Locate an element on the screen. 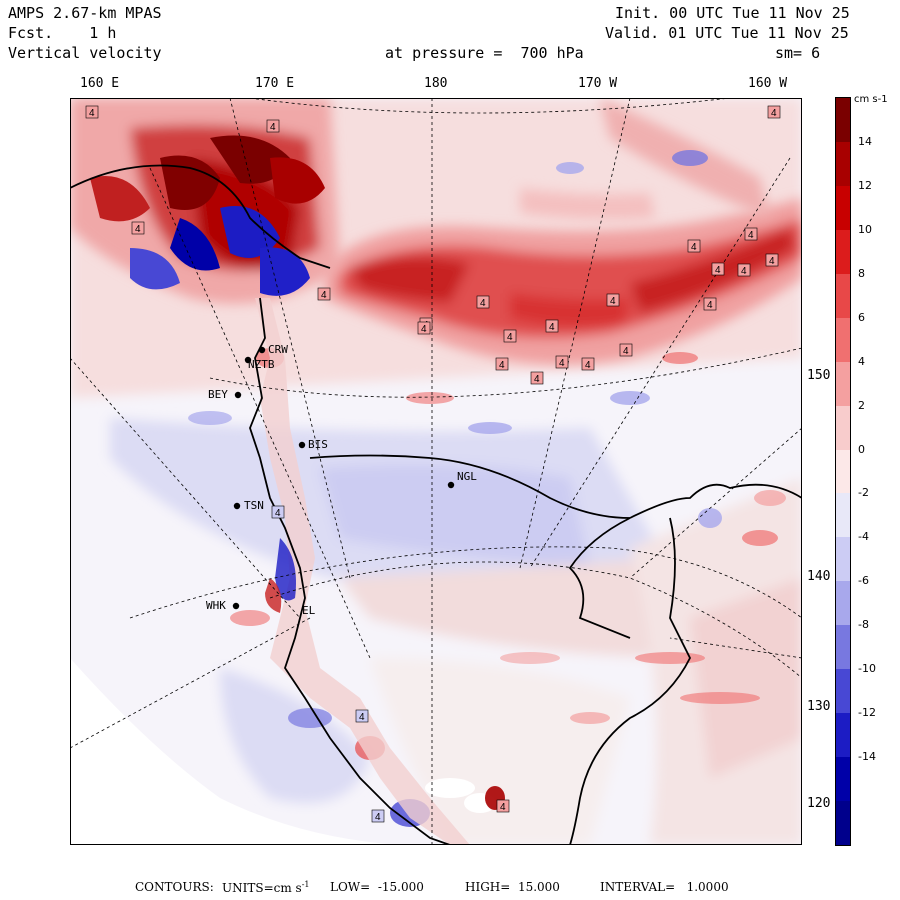 The width and height of the screenshot is (900, 900). lon-label-160e: 160 E is located at coordinates (100, 83).